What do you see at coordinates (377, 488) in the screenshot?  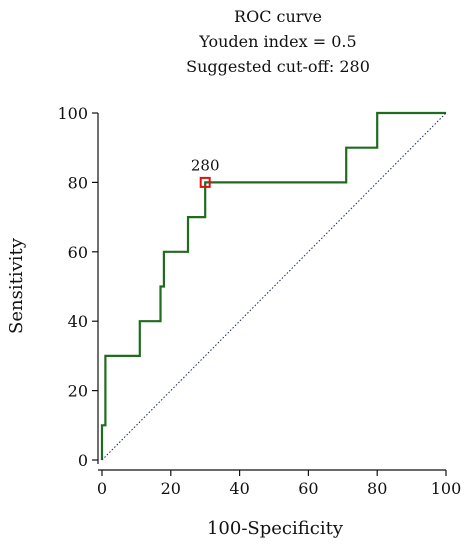 I see `x-tick-label: 80` at bounding box center [377, 488].